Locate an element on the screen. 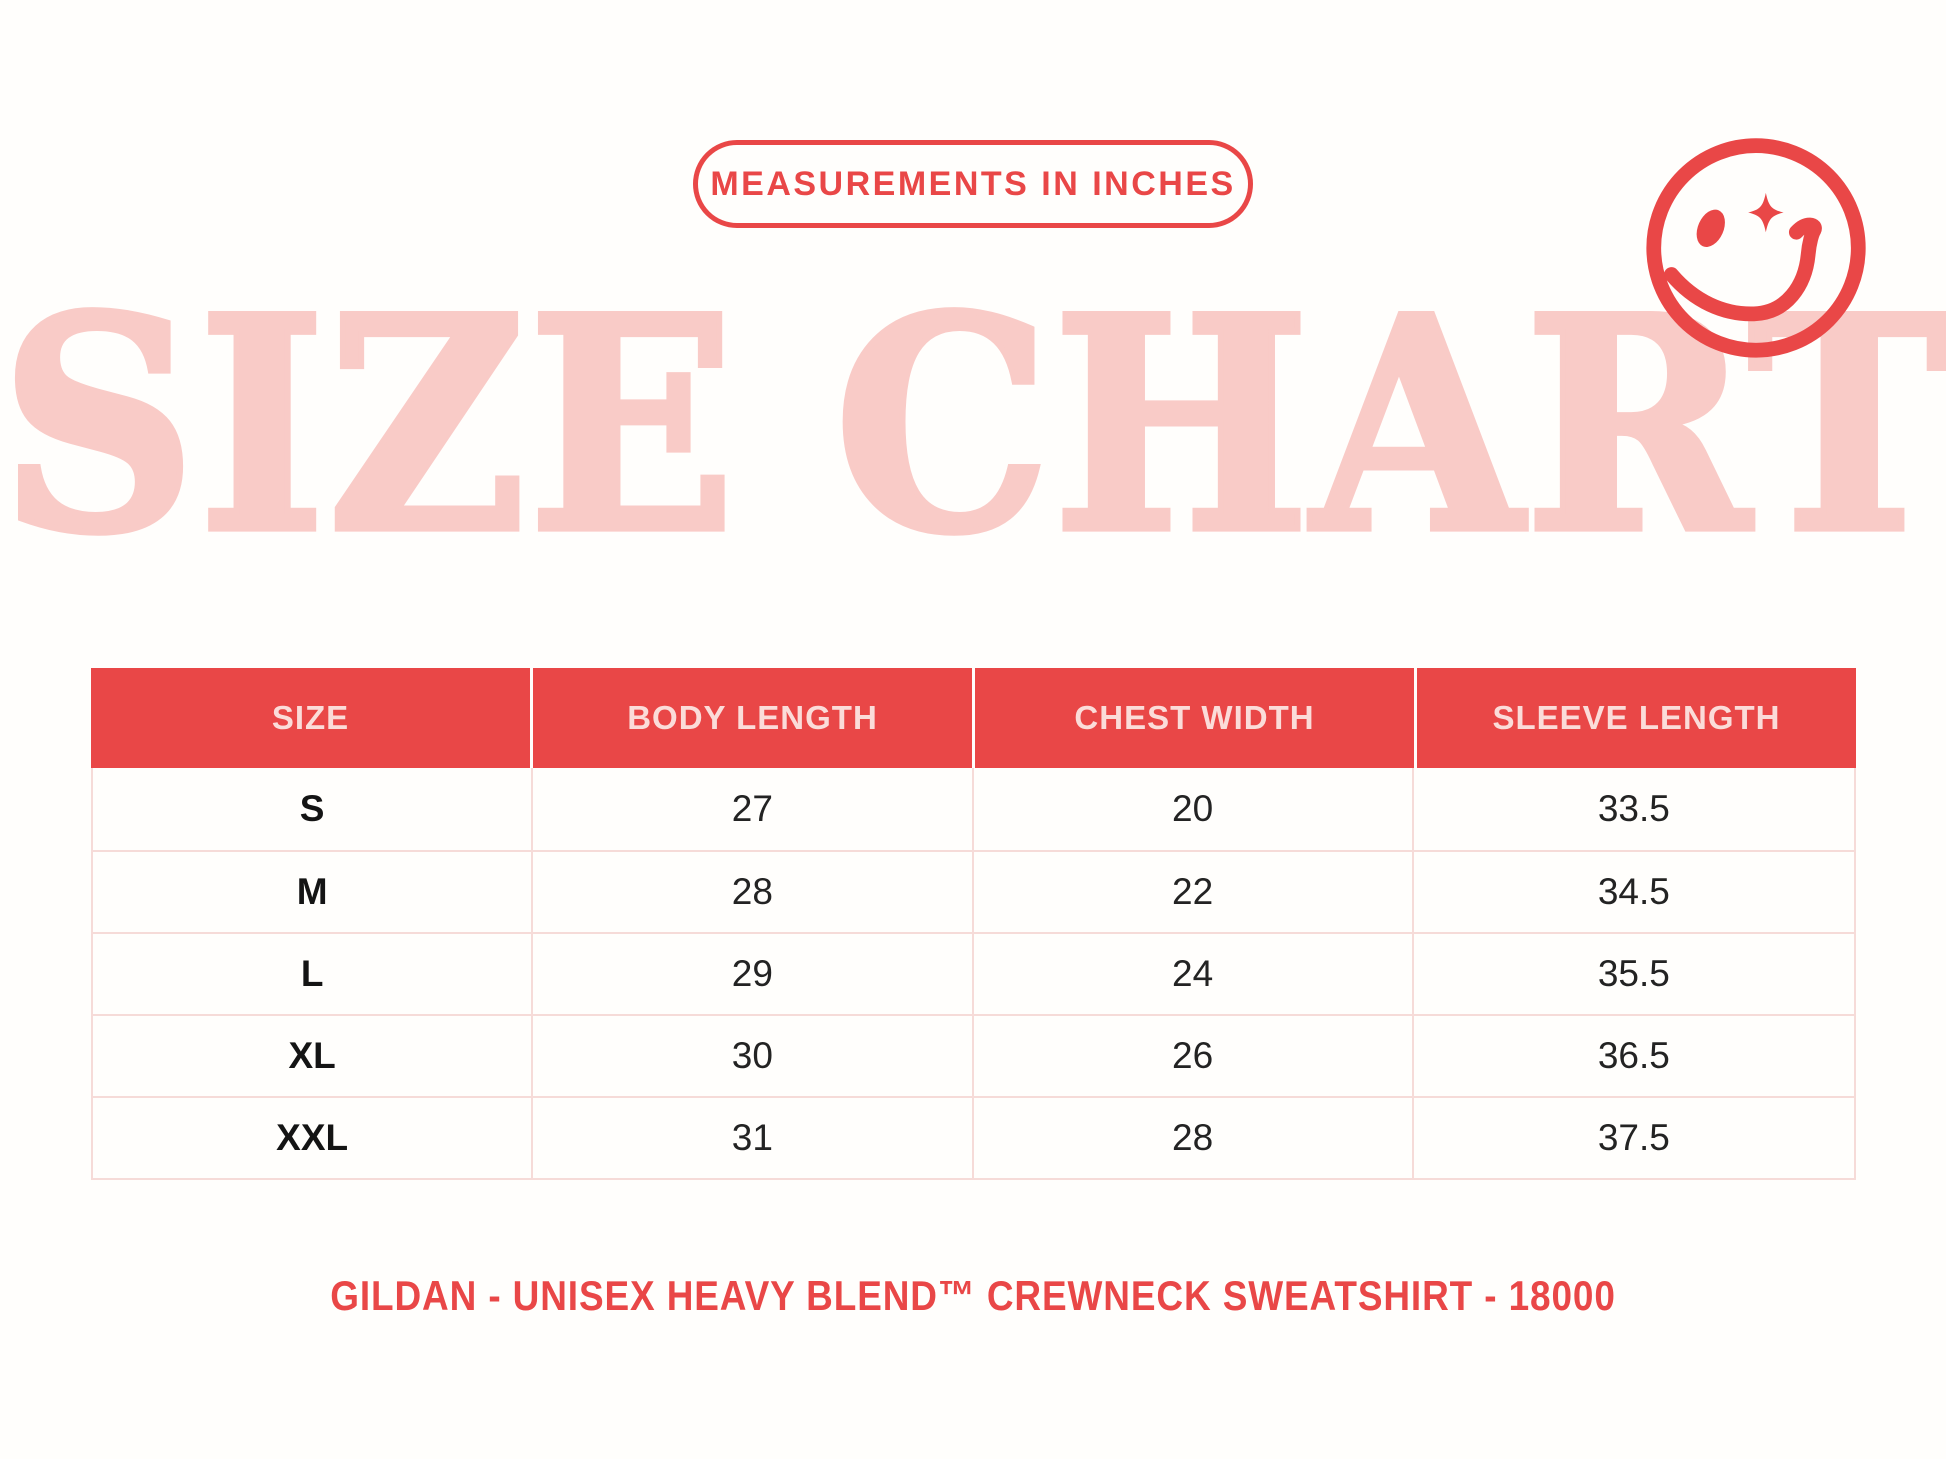 This screenshot has width=1946, height=1459. body-length-cell: 31 is located at coordinates (753, 1138).